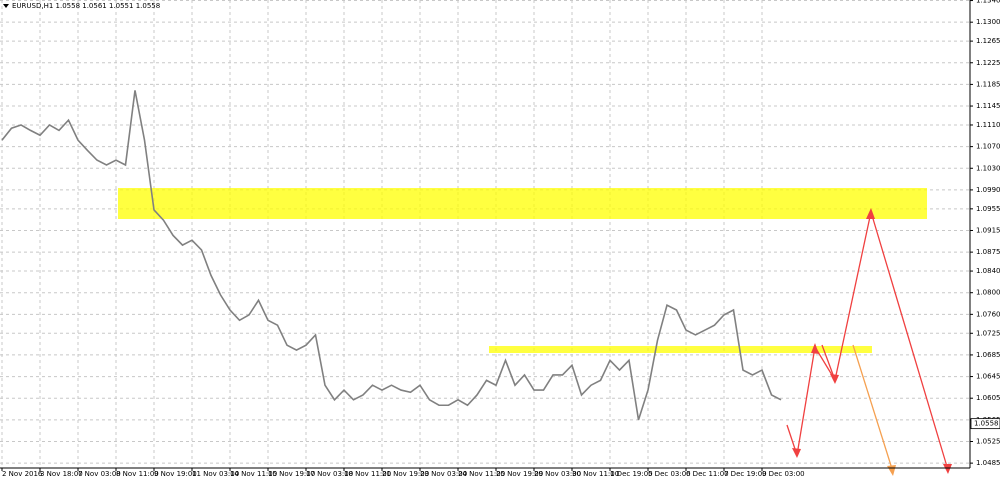 This screenshot has height=479, width=1000. Describe the element at coordinates (988, 333) in the screenshot. I see `y-tick-label: 1.0725` at that location.